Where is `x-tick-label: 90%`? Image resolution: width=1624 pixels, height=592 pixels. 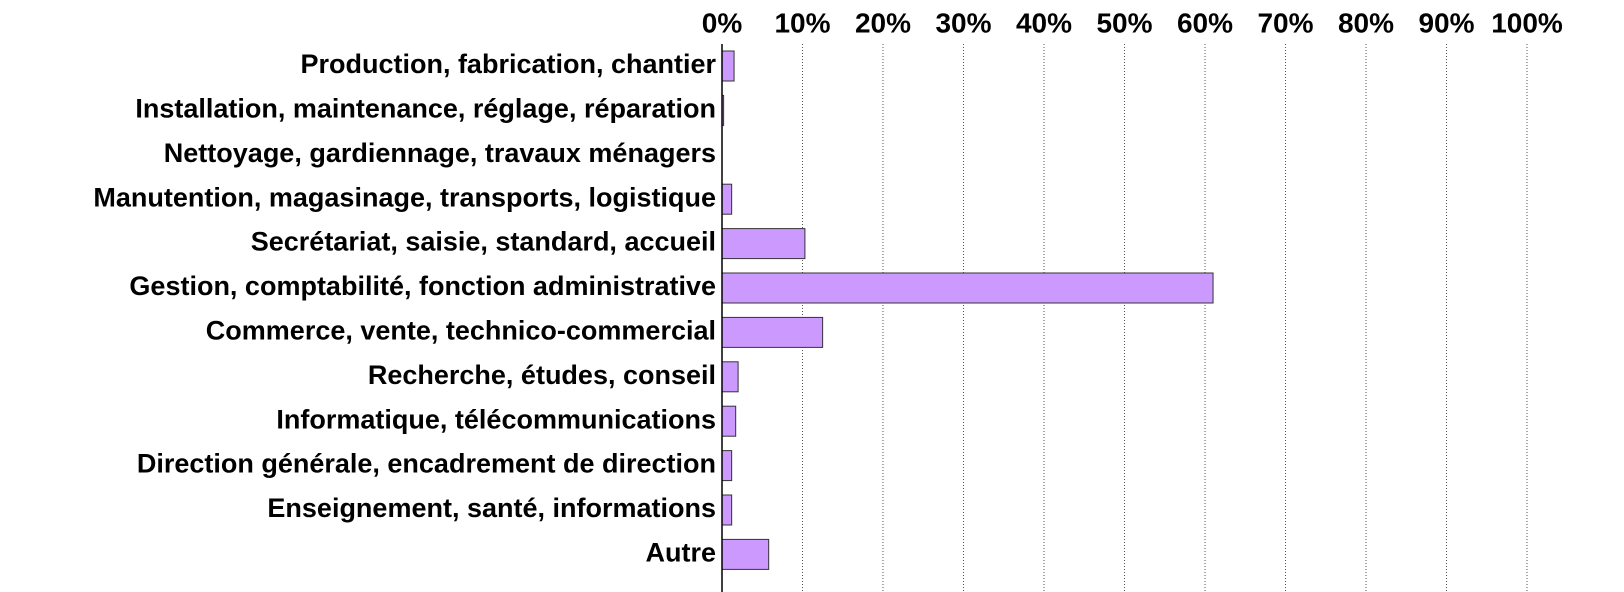 x-tick-label: 90% is located at coordinates (1446, 22).